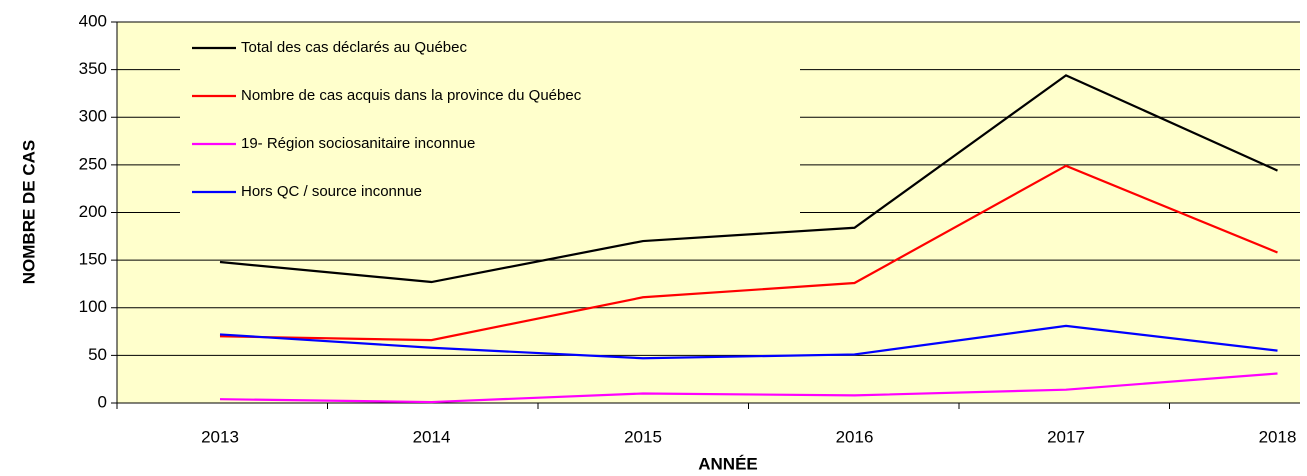  Describe the element at coordinates (354, 47) in the screenshot. I see `legend-label: Total des cas déclarés au Québec` at that location.